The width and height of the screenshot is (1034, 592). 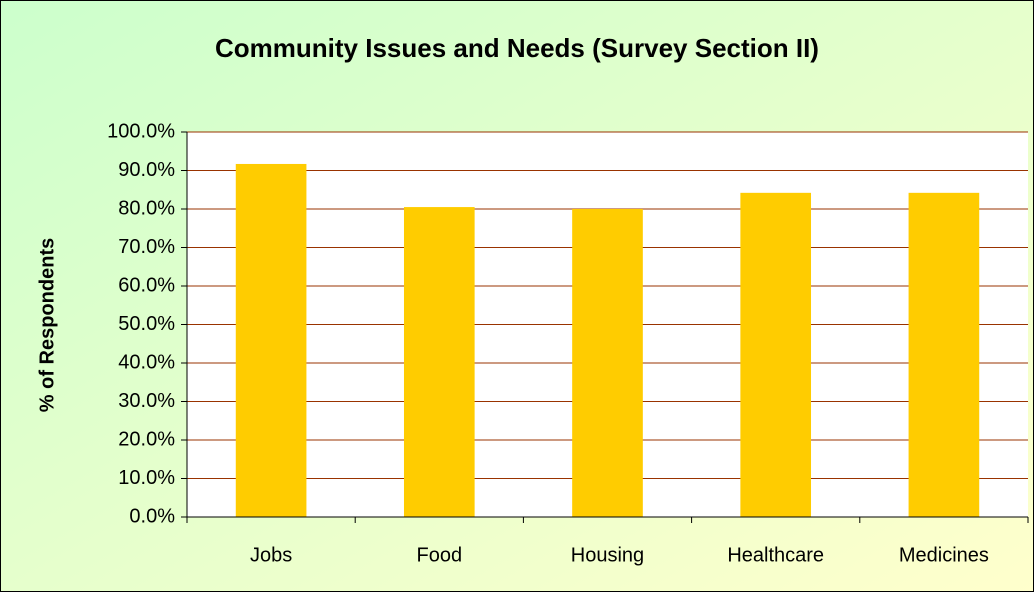 I want to click on y-tick-label: 0.0%, so click(x=152, y=516).